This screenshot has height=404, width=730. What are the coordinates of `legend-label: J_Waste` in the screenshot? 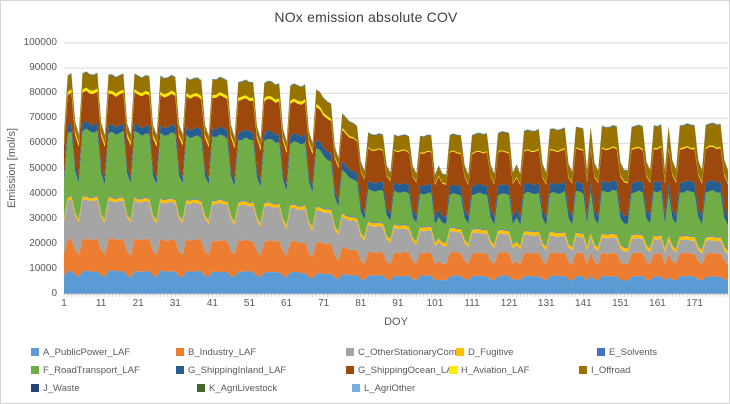 It's located at (61, 388).